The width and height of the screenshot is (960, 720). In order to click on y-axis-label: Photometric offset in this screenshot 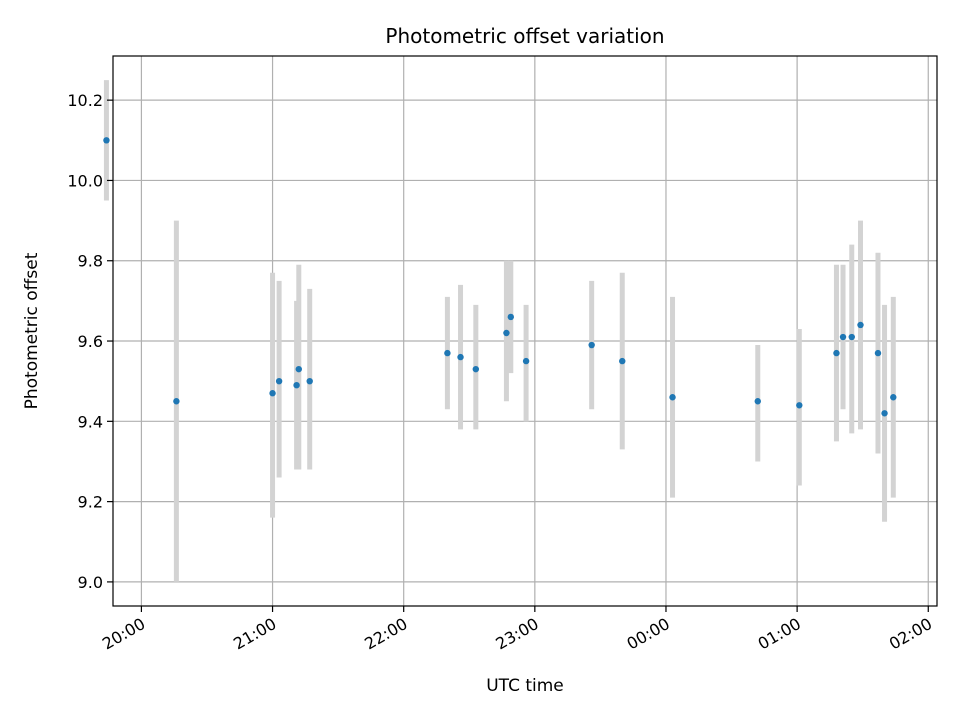, I will do `click(32, 330)`.